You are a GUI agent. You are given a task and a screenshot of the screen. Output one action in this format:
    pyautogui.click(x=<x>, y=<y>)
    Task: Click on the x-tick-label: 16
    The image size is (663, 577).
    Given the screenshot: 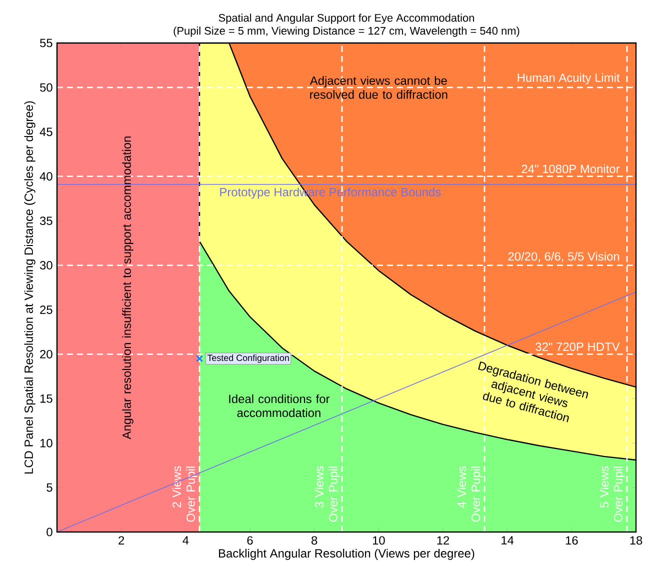 What is the action you would take?
    pyautogui.click(x=572, y=540)
    